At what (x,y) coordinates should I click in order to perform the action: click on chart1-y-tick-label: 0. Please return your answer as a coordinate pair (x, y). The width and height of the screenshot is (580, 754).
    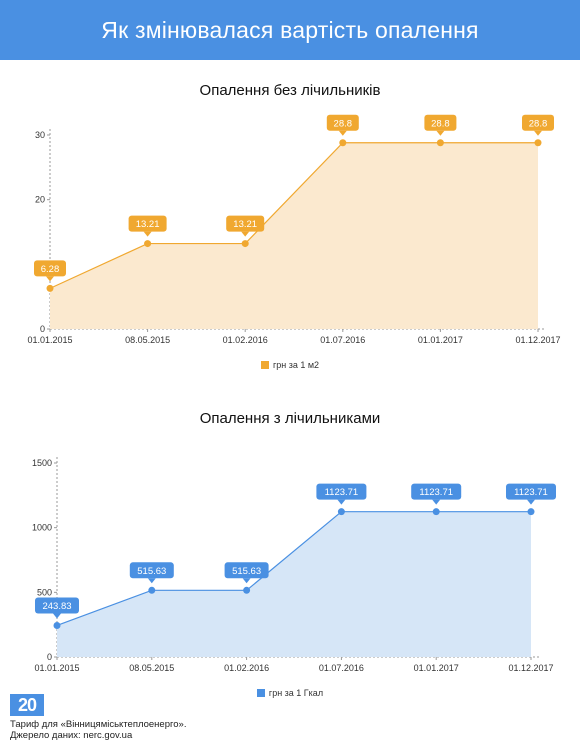
    Looking at the image, I should click on (42, 329).